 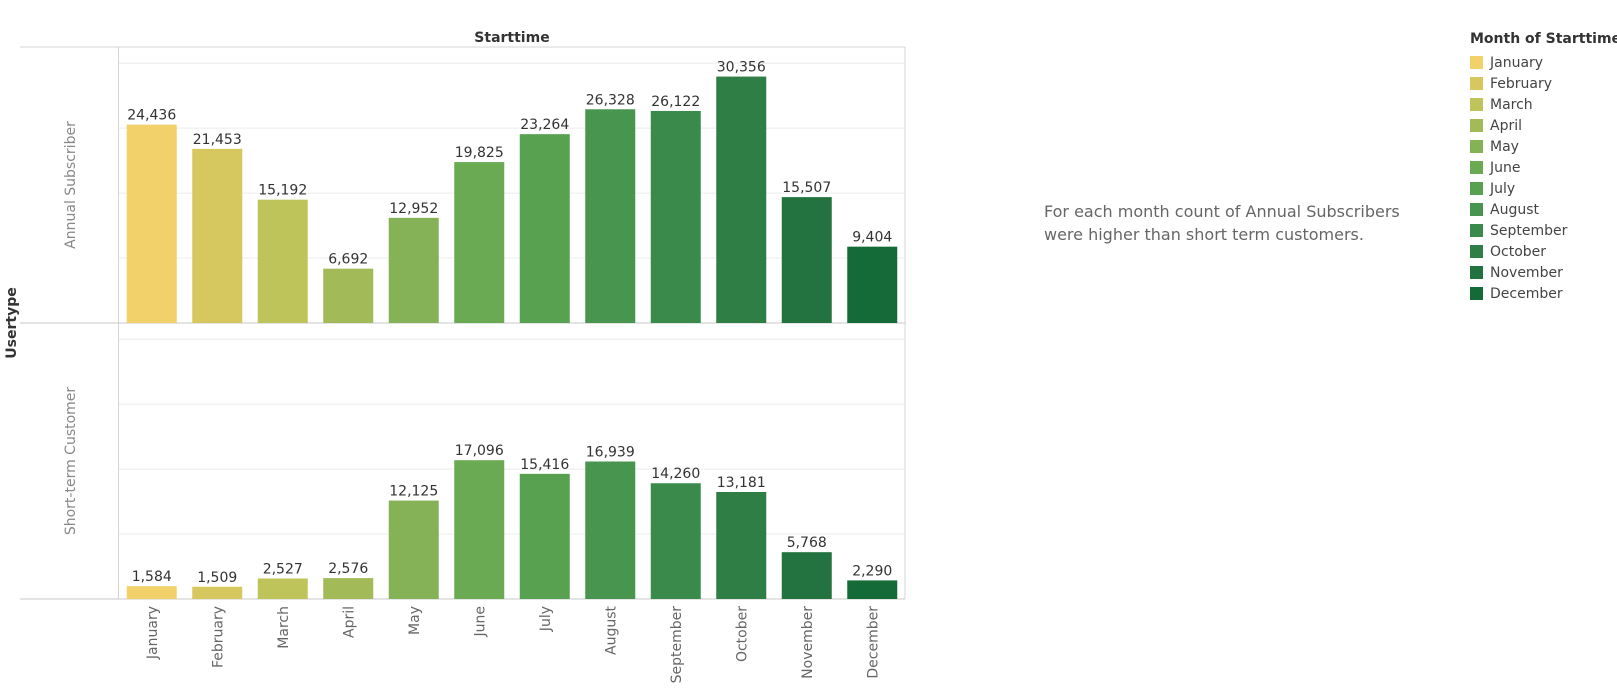 I want to click on data-label: 23,264, so click(x=544, y=125).